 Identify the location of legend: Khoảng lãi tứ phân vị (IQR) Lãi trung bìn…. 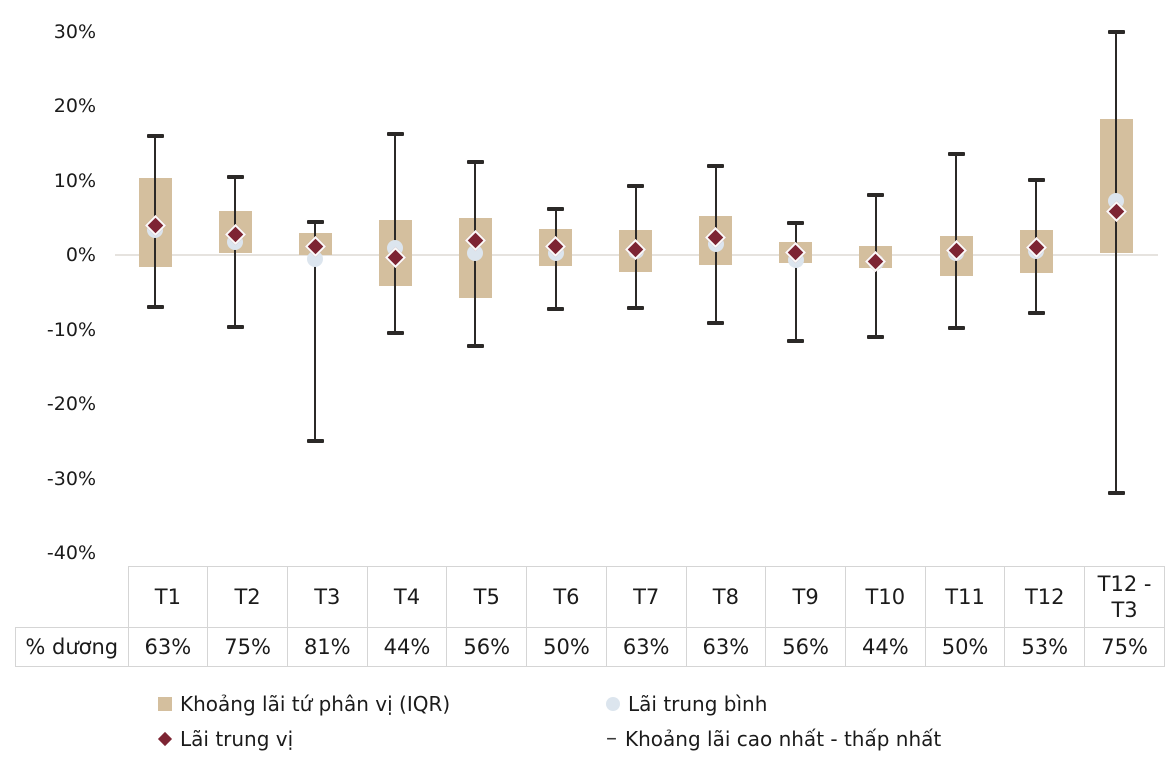
(549, 721).